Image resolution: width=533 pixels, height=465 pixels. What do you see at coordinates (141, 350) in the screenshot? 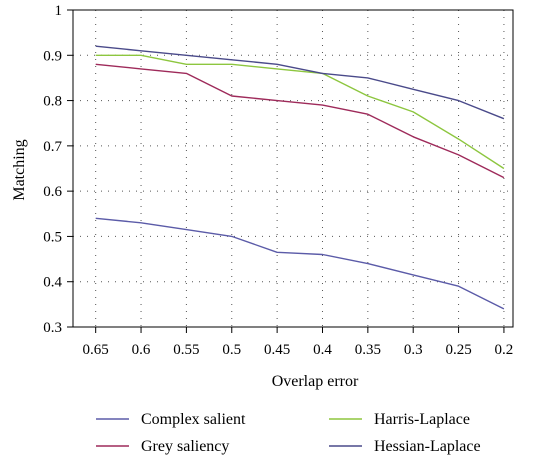
I see `x-tick-label: 0.6` at bounding box center [141, 350].